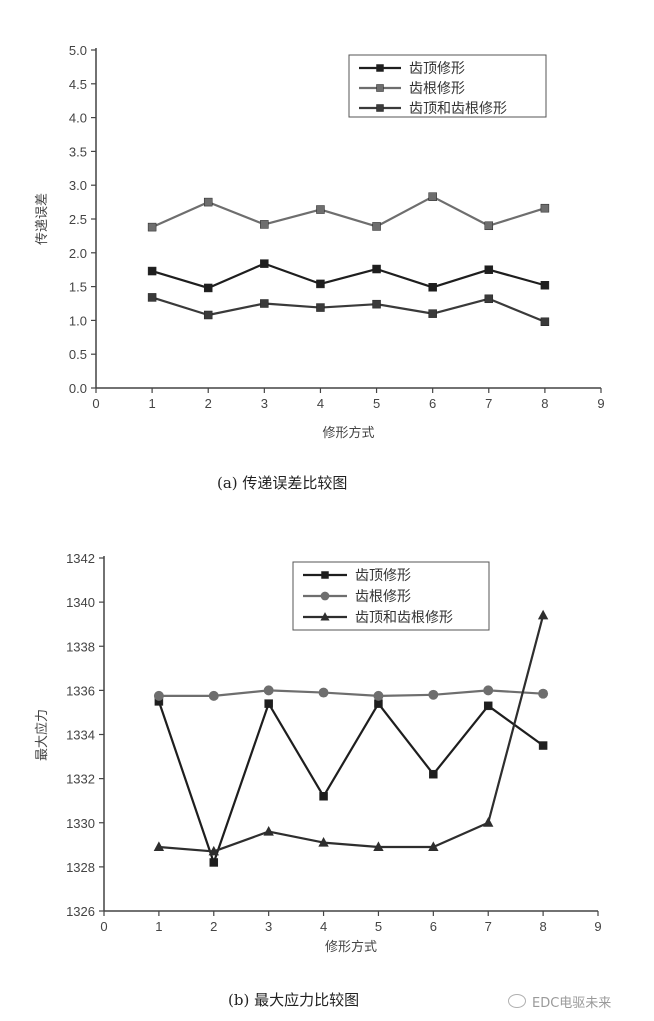  What do you see at coordinates (437, 89) in the screenshot?
I see `legend-label: 齿根修形` at bounding box center [437, 89].